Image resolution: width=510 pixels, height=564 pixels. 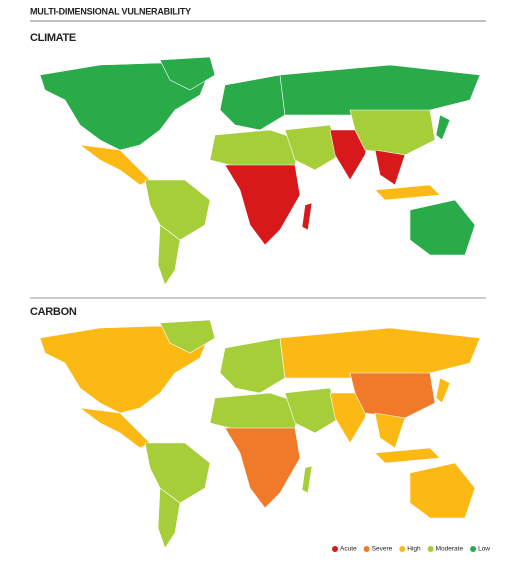 I want to click on legend: Acute Severe High Moderate Low, so click(x=411, y=549).